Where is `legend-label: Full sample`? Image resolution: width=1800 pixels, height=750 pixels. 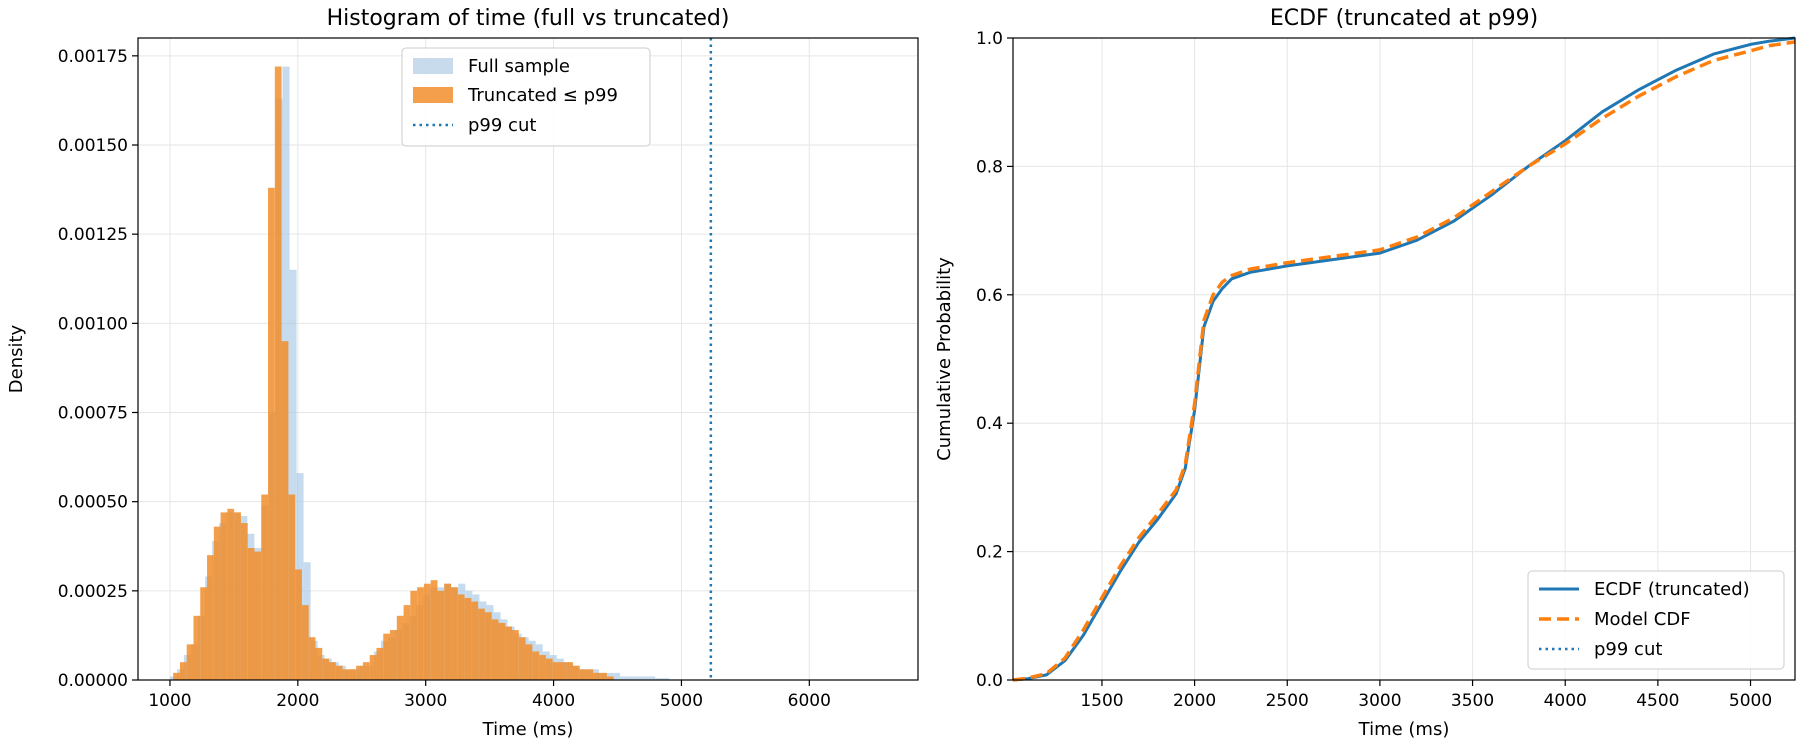
legend-label: Full sample is located at coordinates (519, 66).